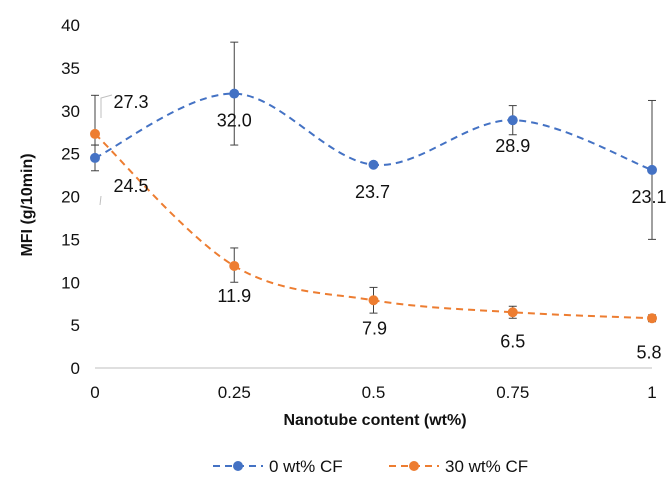 This screenshot has width=671, height=479. What do you see at coordinates (234, 121) in the screenshot?
I see `data-label: 32.0` at bounding box center [234, 121].